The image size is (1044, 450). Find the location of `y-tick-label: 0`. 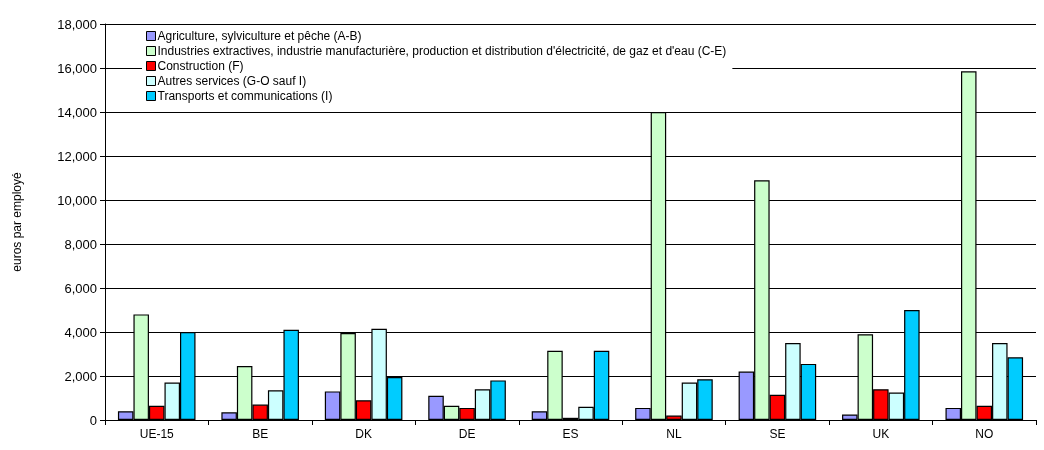

y-tick-label: 0 is located at coordinates (93, 420).